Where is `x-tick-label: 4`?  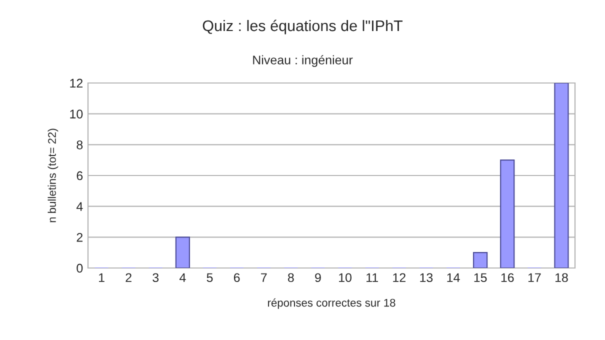 x-tick-label: 4 is located at coordinates (183, 277).